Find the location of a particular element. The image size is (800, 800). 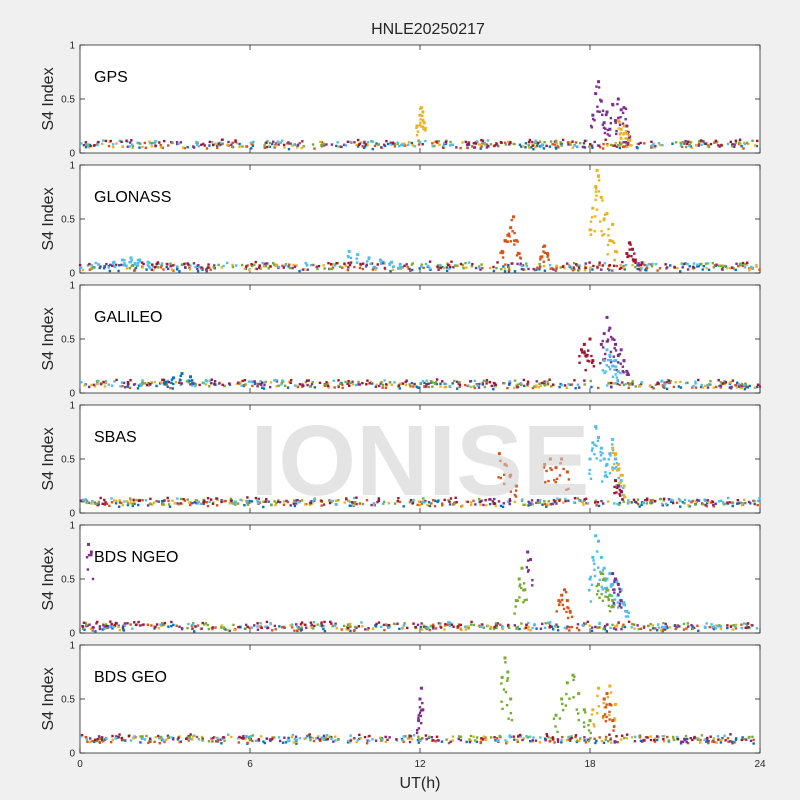

panel-frame is located at coordinates (420, 99).